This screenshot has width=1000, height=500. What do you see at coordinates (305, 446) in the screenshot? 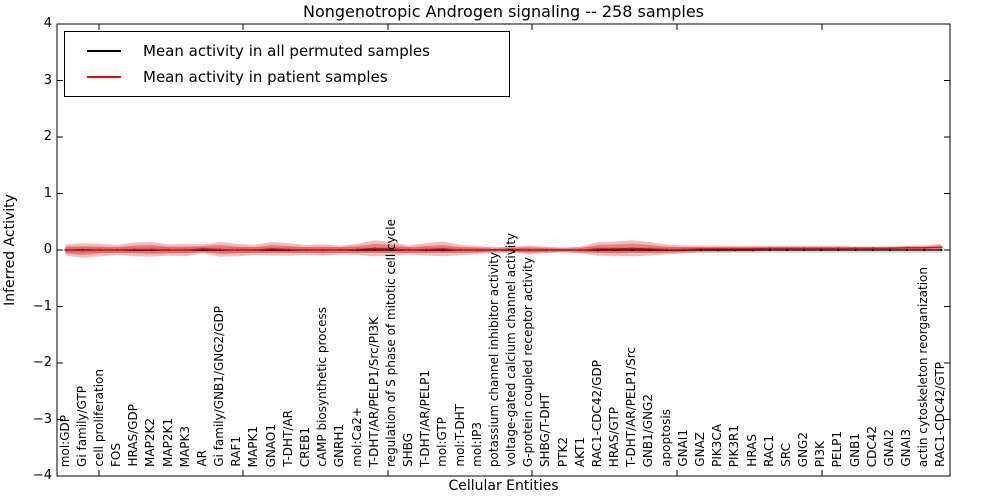
I see `x-tick-label: CREB1` at bounding box center [305, 446].